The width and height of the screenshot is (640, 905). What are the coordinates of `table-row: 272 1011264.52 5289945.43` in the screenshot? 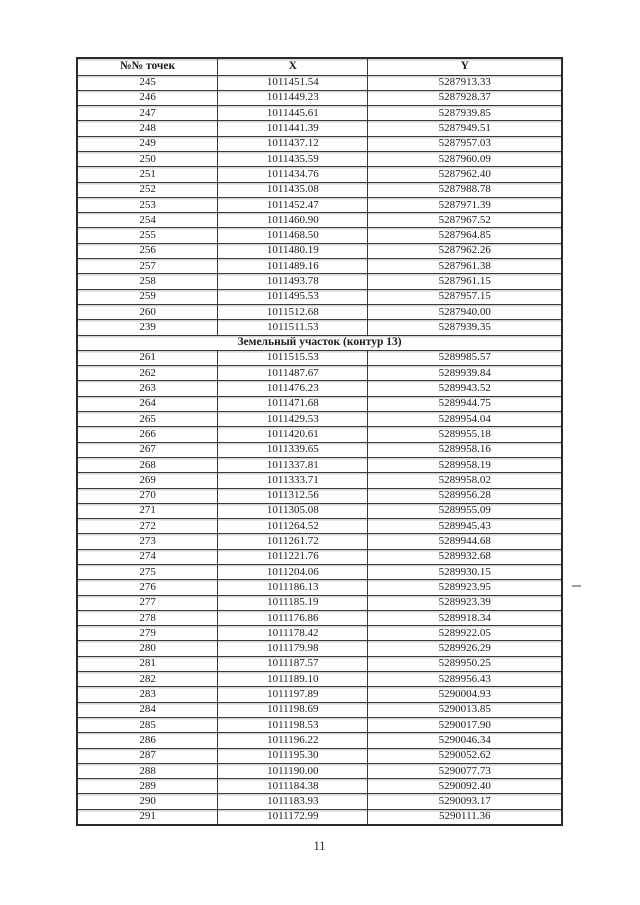 It's located at (319, 526).